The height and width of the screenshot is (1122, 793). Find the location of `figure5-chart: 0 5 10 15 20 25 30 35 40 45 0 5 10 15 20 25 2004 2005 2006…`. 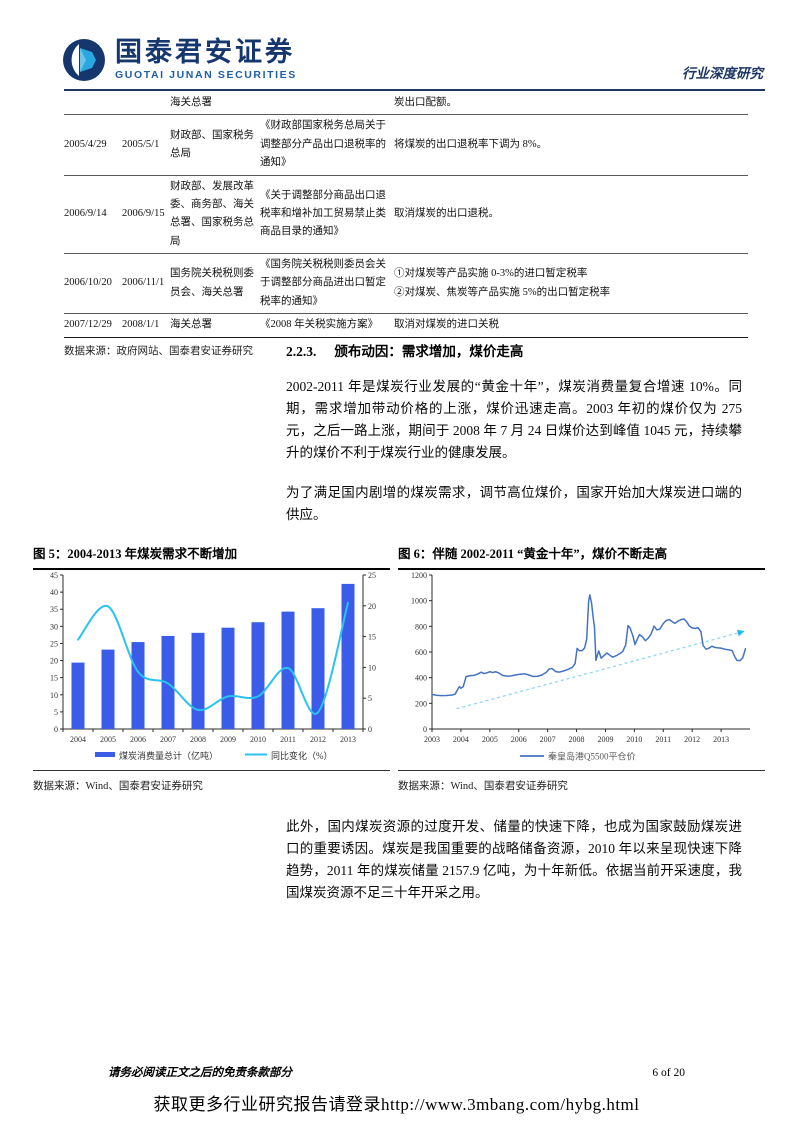

figure5-chart: 0 5 10 15 20 25 30 35 40 45 0 5 10 15 20 25 2004 2005 2006… is located at coordinates (213, 666).